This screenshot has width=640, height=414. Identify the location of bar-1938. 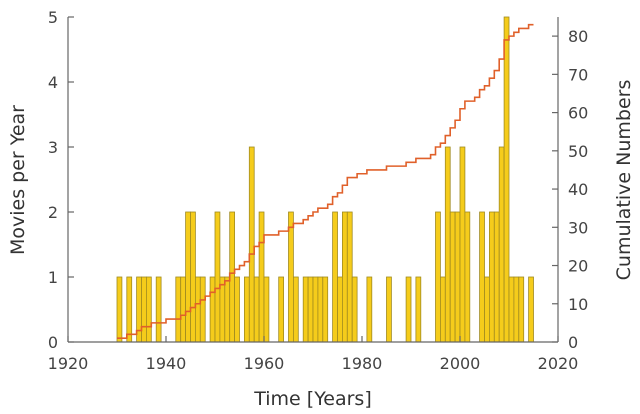
(158, 309).